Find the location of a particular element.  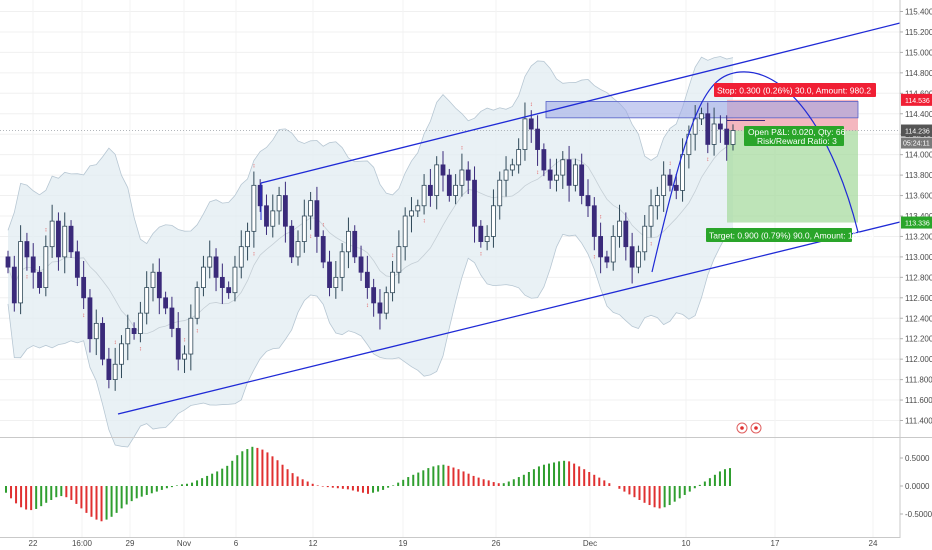

x-tick-label: 24 is located at coordinates (873, 543).